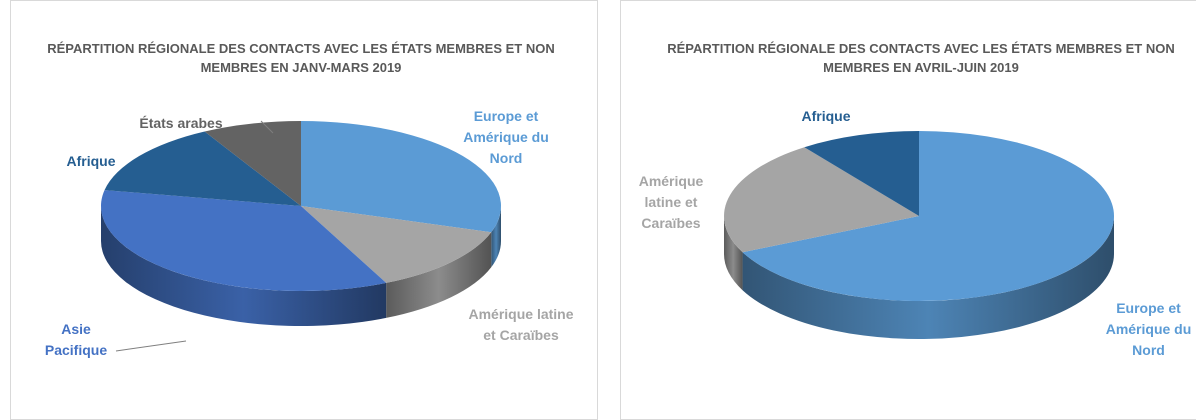 The height and width of the screenshot is (420, 1196). Describe the element at coordinates (181, 123) in the screenshot. I see `slice-label: États arabes` at that location.